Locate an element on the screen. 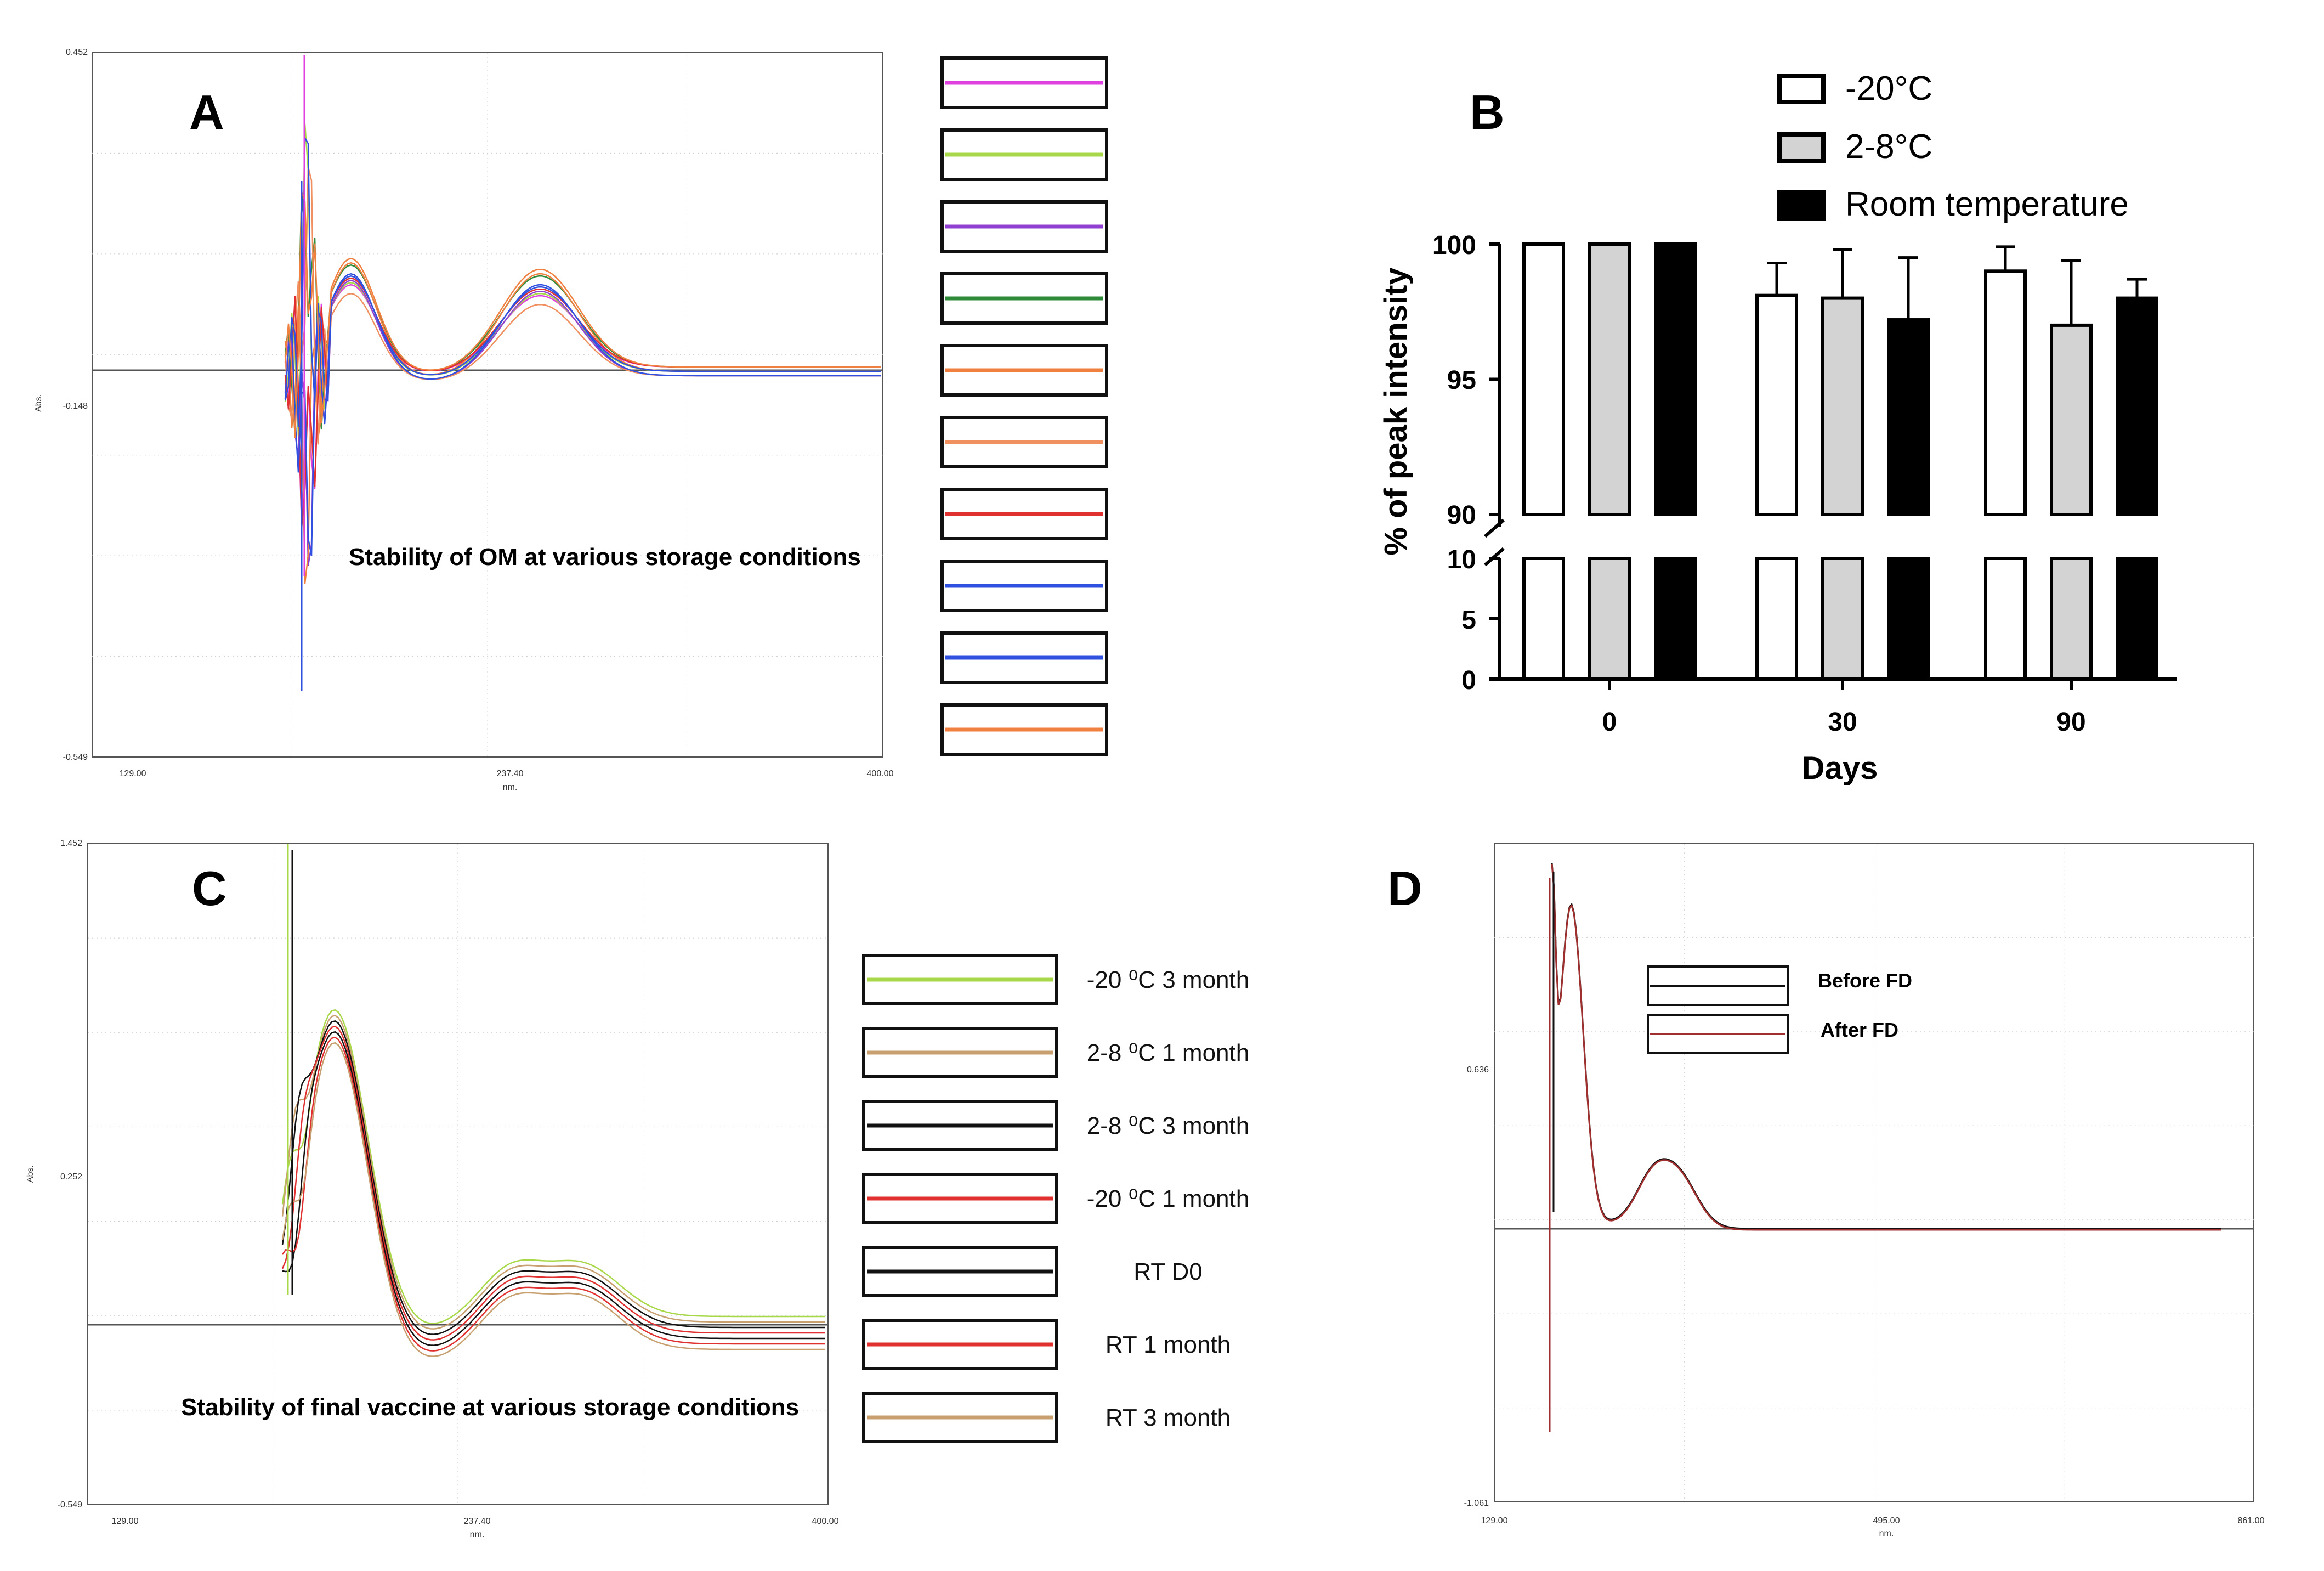 The width and height of the screenshot is (2324, 1571). legend-label: -20 ⁰C 3 month is located at coordinates (1168, 980).